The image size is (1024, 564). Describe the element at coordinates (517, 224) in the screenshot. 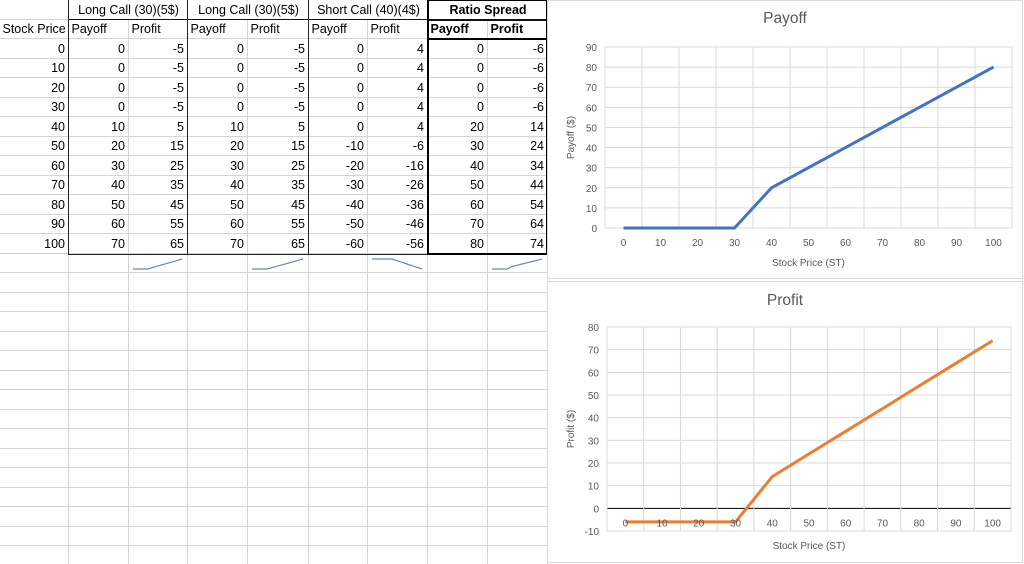

I see `value-cell: 64` at that location.